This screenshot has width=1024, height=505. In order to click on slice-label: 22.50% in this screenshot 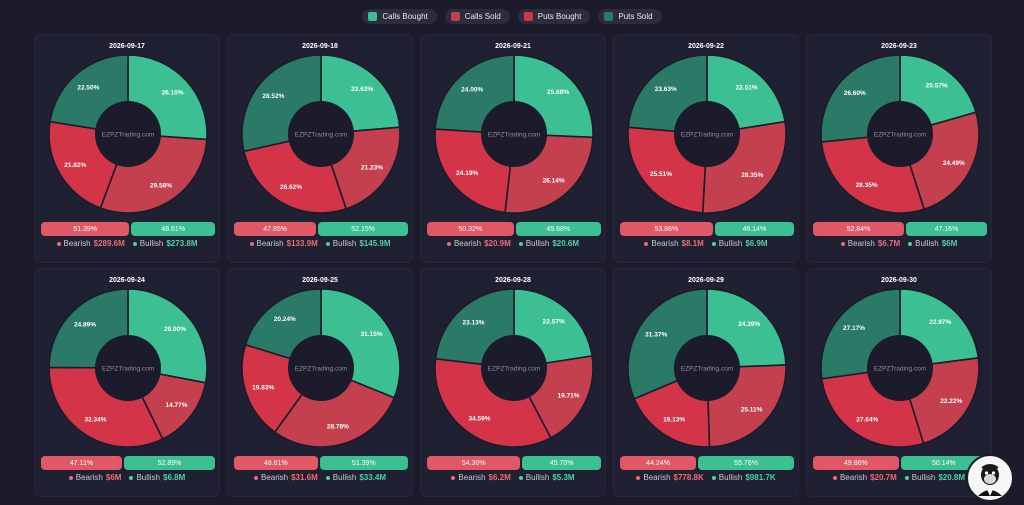, I will do `click(88, 88)`.